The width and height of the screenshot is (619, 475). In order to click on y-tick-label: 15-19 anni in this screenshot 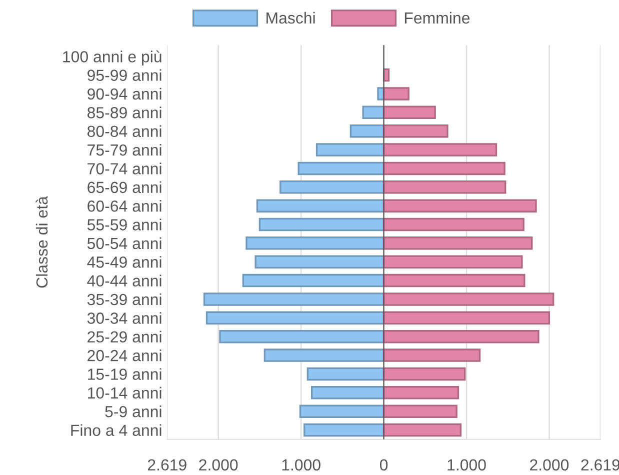, I will do `click(125, 374)`.